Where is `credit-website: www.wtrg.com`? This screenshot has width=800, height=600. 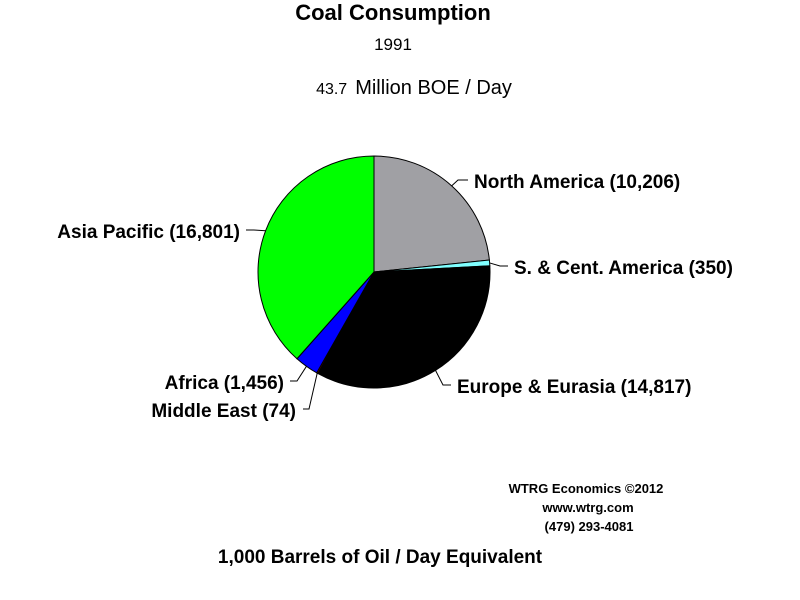
credit-website: www.wtrg.com is located at coordinates (587, 507).